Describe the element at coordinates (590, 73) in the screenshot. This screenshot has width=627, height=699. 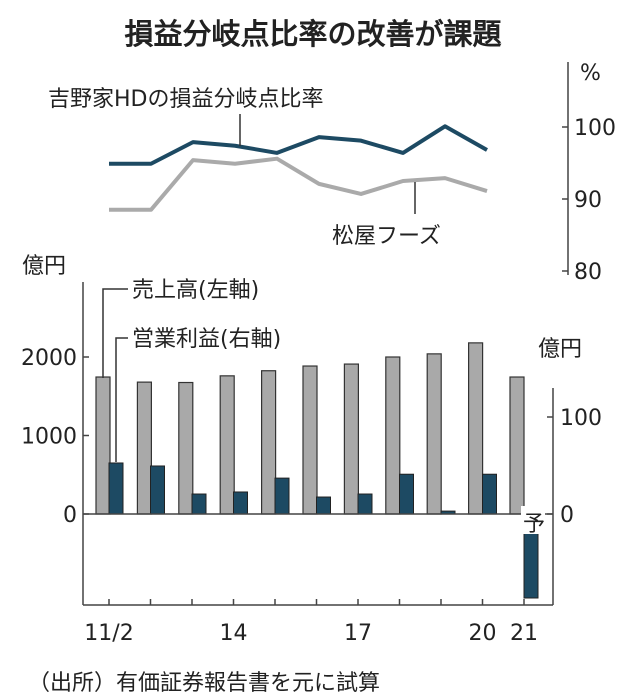
I see `line-unit-label: %` at that location.